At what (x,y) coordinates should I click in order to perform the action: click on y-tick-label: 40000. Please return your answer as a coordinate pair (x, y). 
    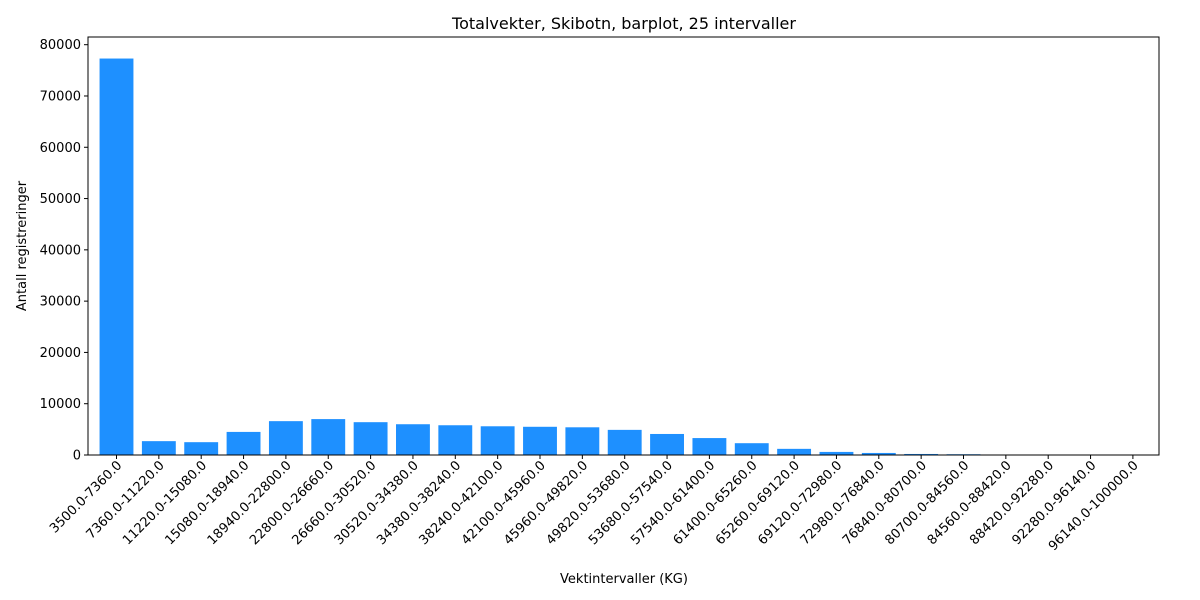
    Looking at the image, I should click on (60, 250).